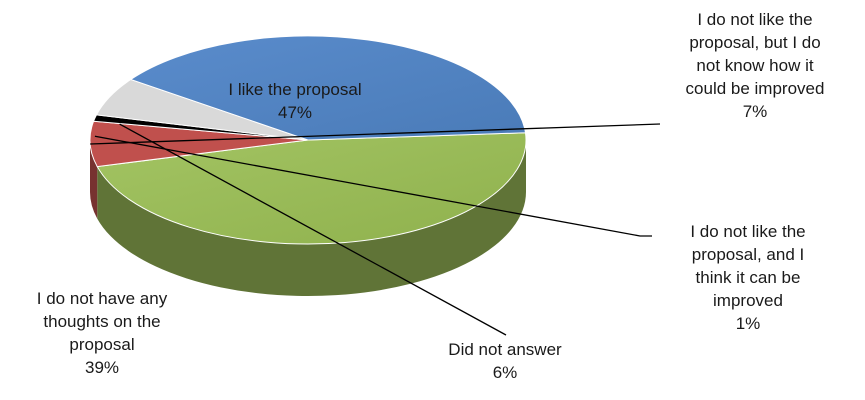 The height and width of the screenshot is (400, 865). I want to click on label-dislike-no-idea-line-1: I do not like the, so click(755, 19).